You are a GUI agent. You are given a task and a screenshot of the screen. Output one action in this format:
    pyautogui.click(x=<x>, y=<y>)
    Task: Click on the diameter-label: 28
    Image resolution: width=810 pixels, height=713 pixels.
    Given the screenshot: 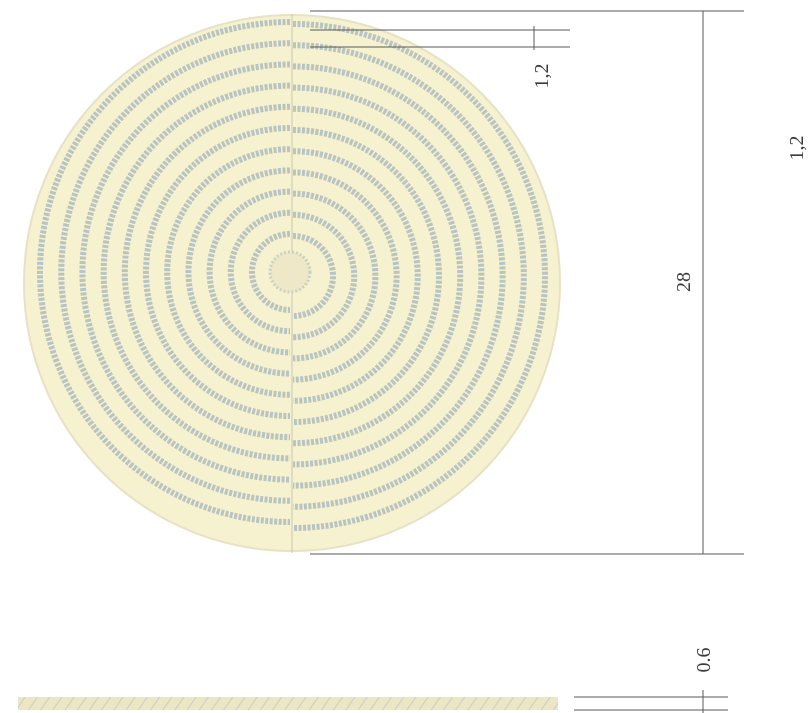 What is the action you would take?
    pyautogui.click(x=684, y=282)
    